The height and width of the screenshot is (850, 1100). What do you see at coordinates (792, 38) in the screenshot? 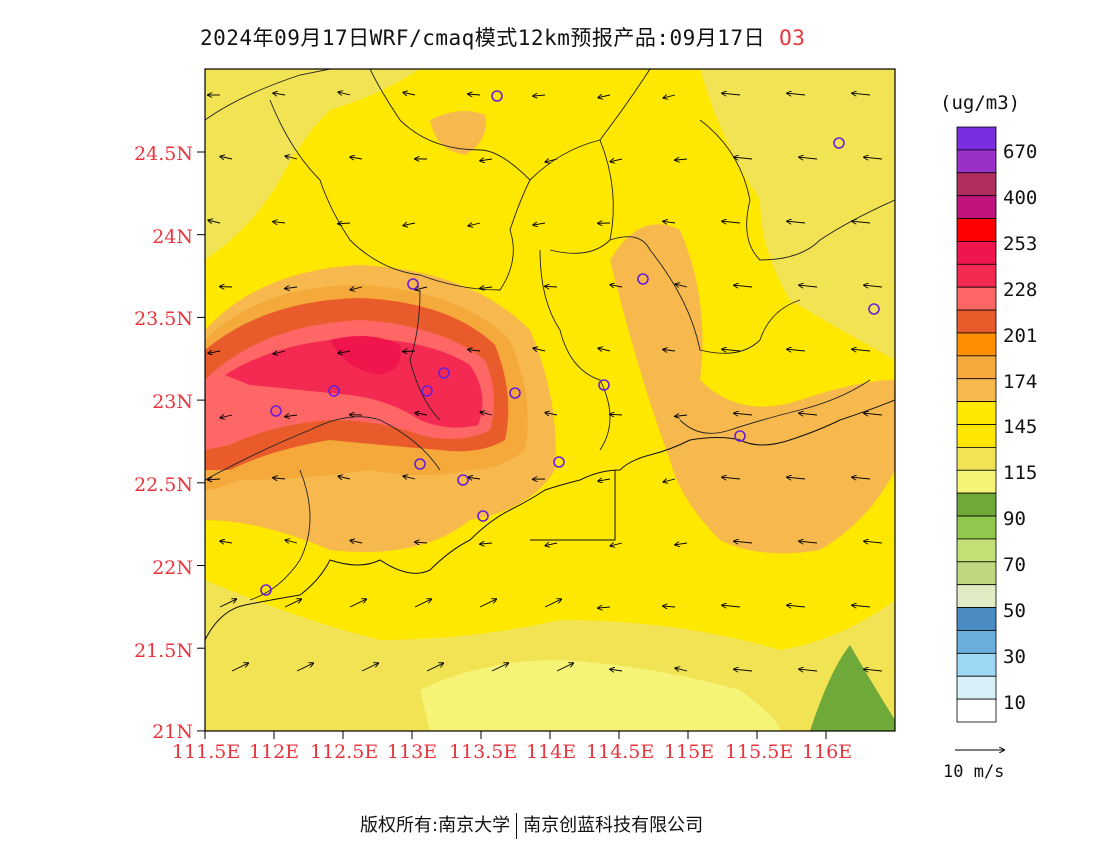
I see `species-label: O3` at bounding box center [792, 38].